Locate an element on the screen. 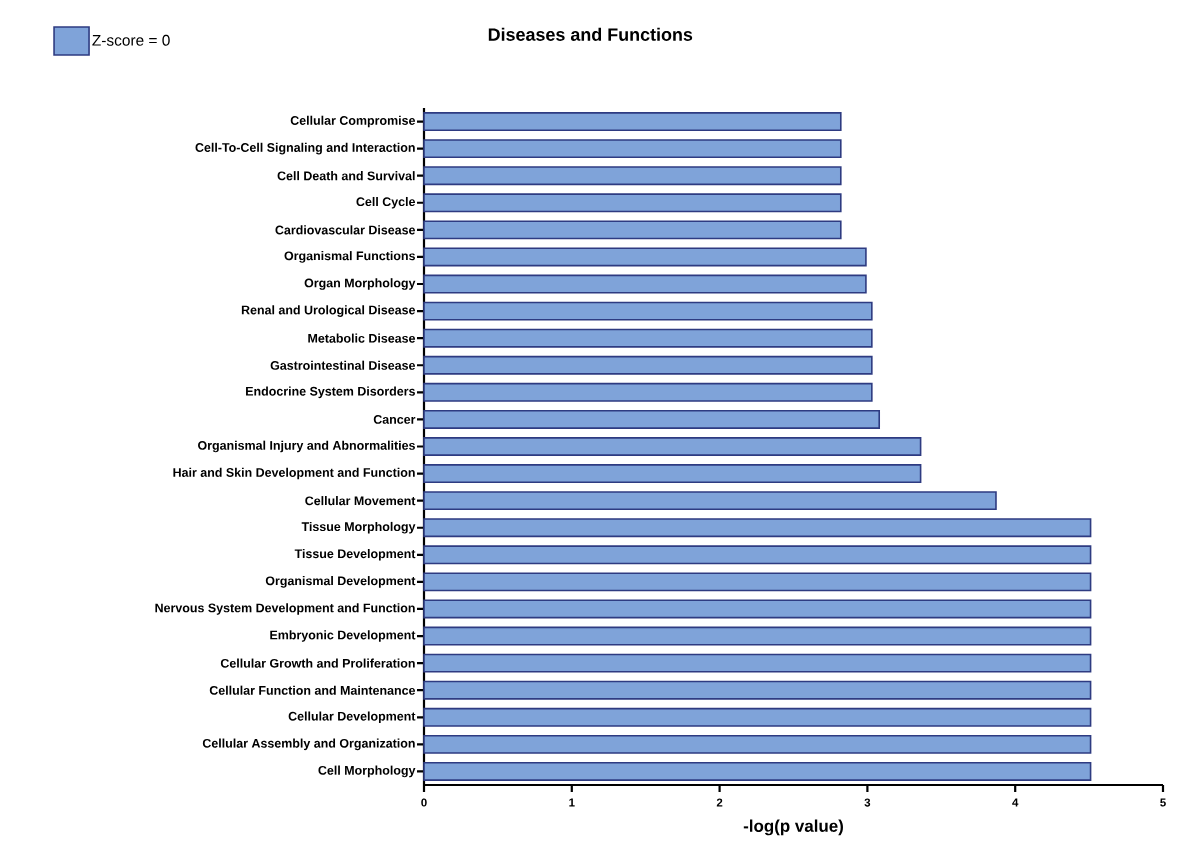  y-tick-label: Cell-To-Cell Signaling and Interaction is located at coordinates (305, 148).